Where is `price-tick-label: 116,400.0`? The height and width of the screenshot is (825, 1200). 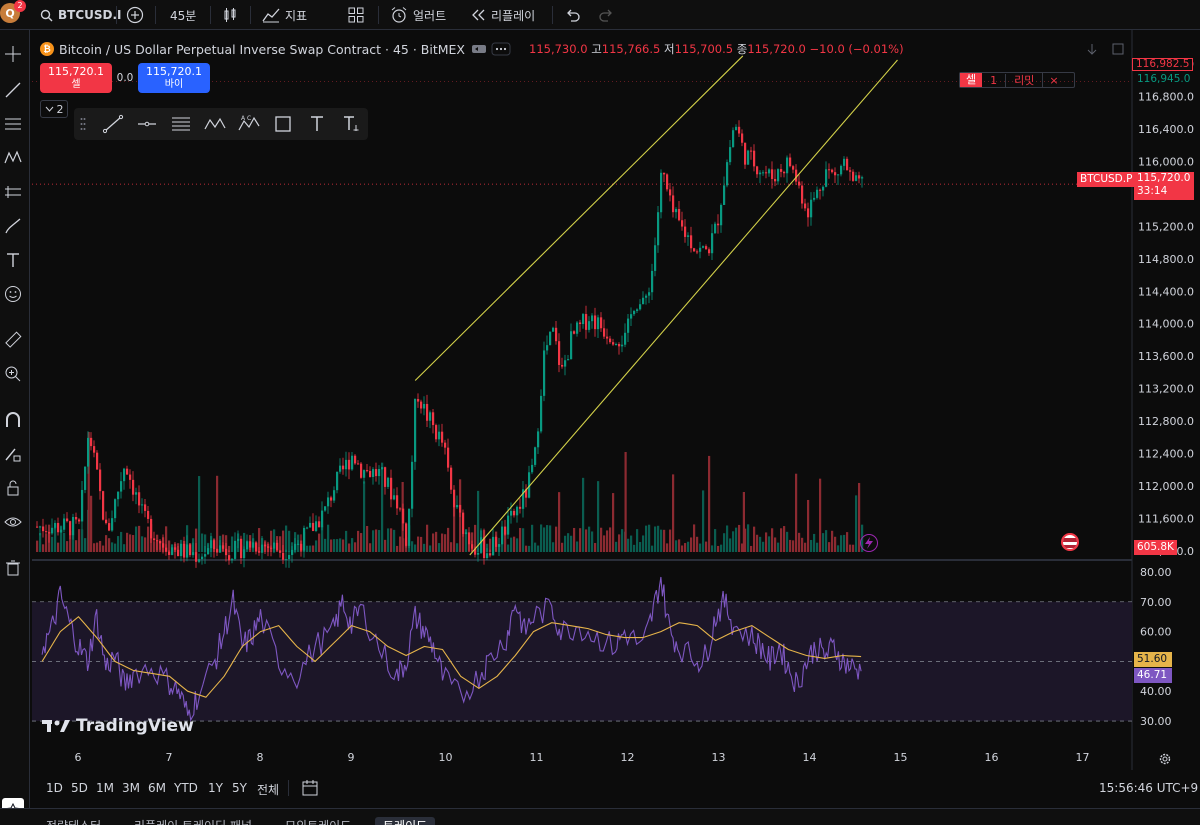
price-tick-label: 116,400.0 is located at coordinates (1166, 129).